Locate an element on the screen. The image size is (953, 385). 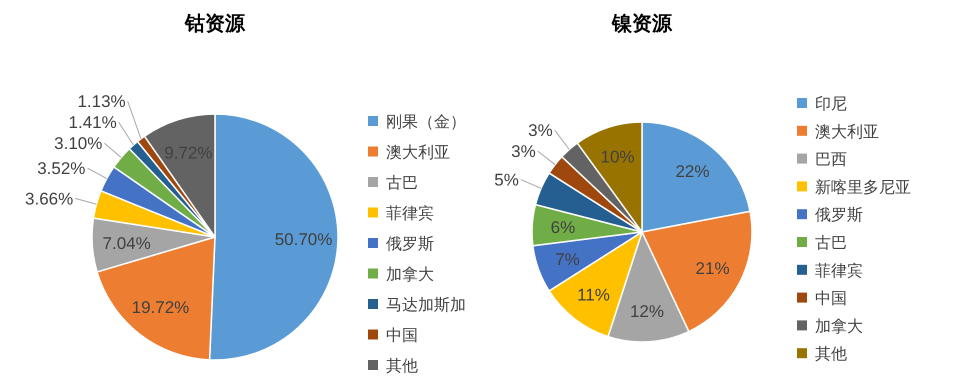
data-label: 11% is located at coordinates (593, 295).